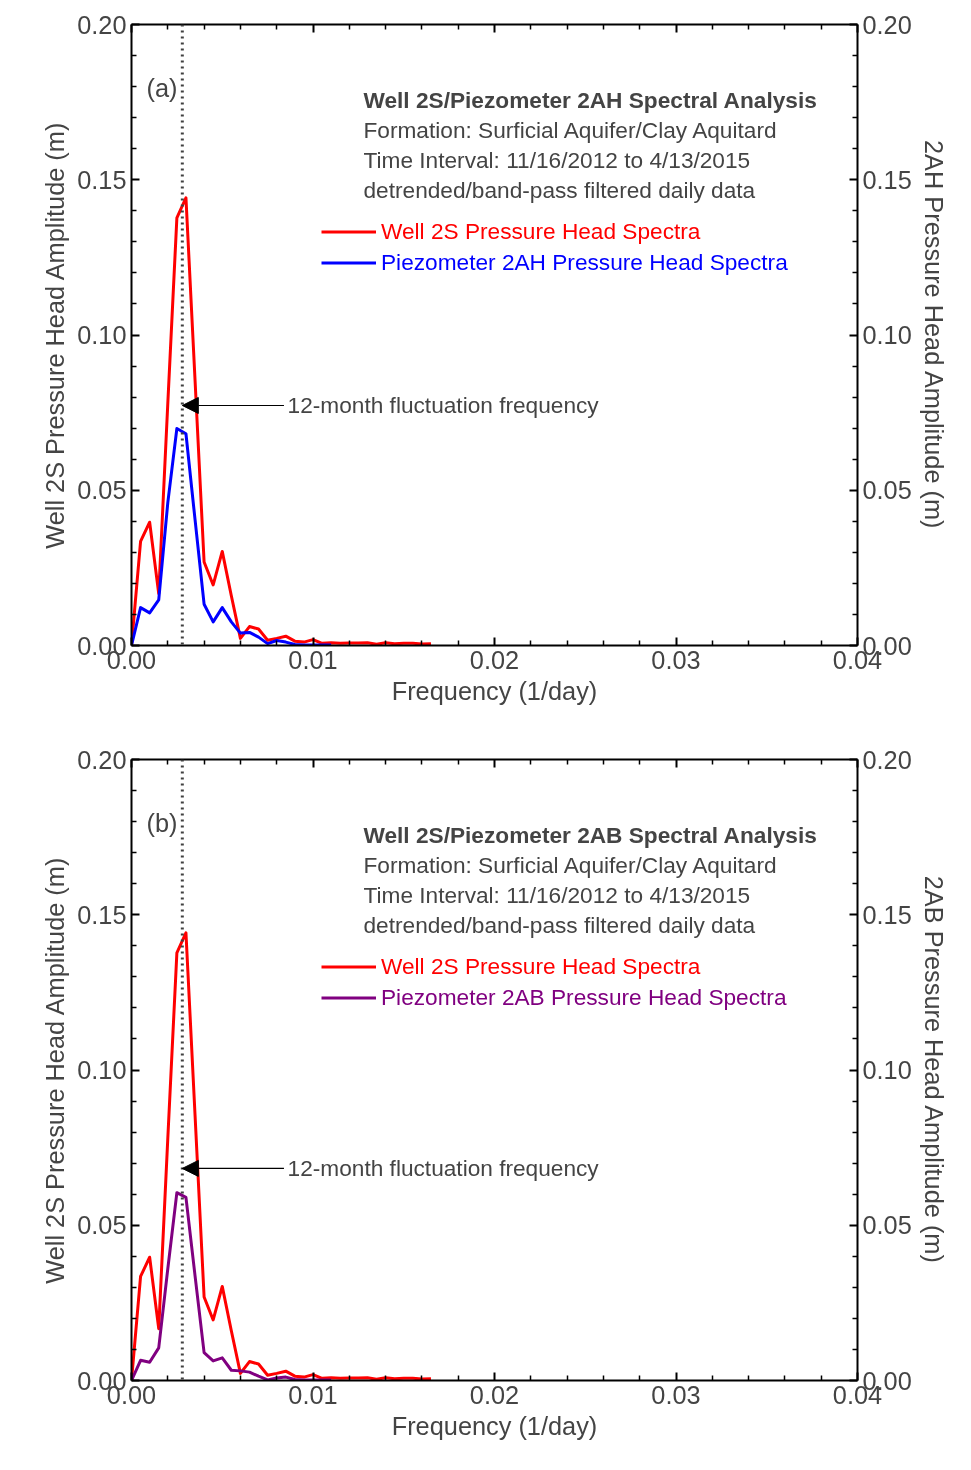 This screenshot has height=1470, width=971. Describe the element at coordinates (590, 834) in the screenshot. I see `text: Well 2S/Piezometer 2AB Spectral Analysis` at that location.